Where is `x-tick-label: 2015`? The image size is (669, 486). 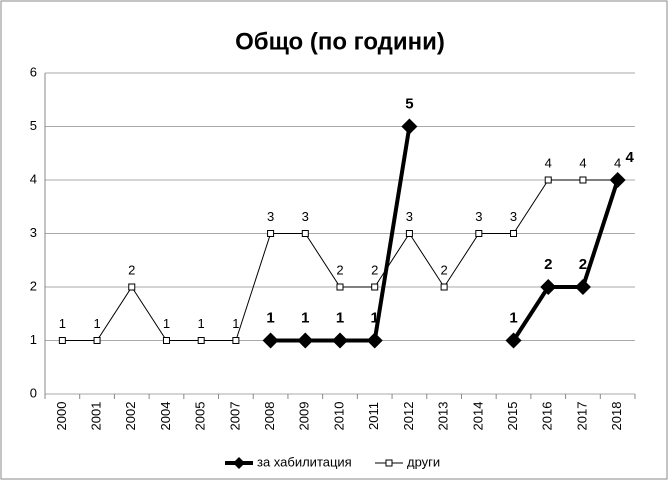 x-tick-label: 2015 is located at coordinates (512, 416).